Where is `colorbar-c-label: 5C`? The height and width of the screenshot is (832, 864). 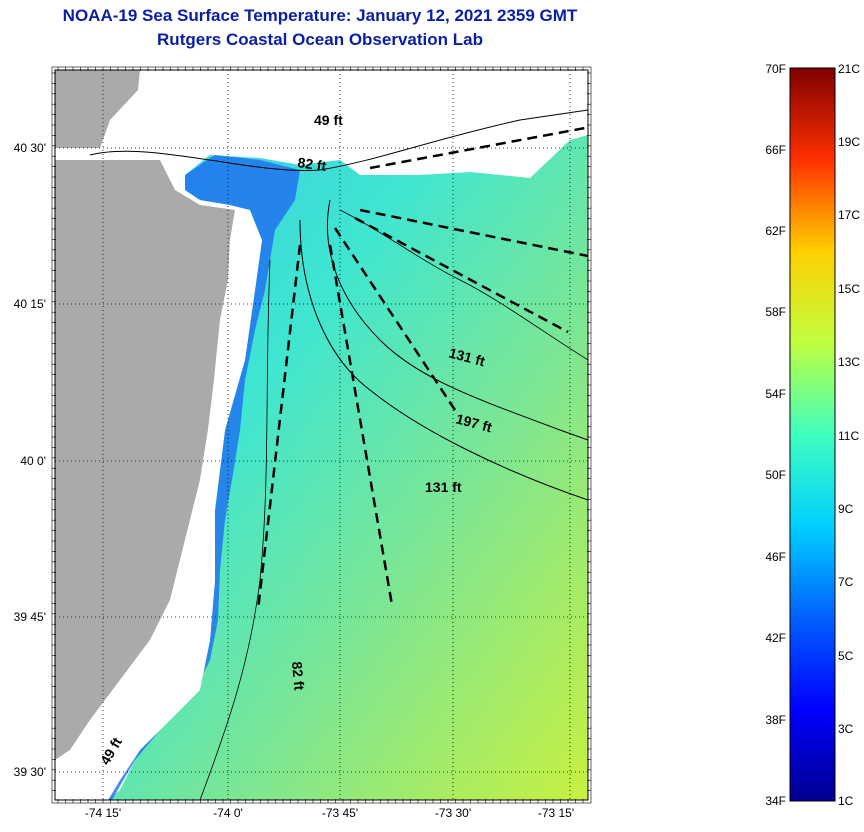
colorbar-c-label: 5C is located at coordinates (846, 656).